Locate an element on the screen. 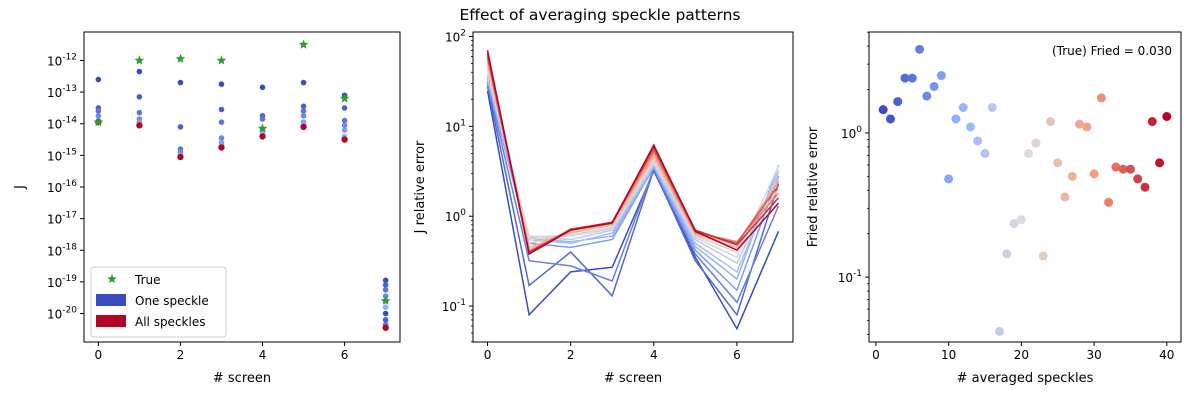 Image resolution: width=1200 pixels, height=400 pixels. y-tick-label: 10⁻¹⁶ is located at coordinates (62, 187).